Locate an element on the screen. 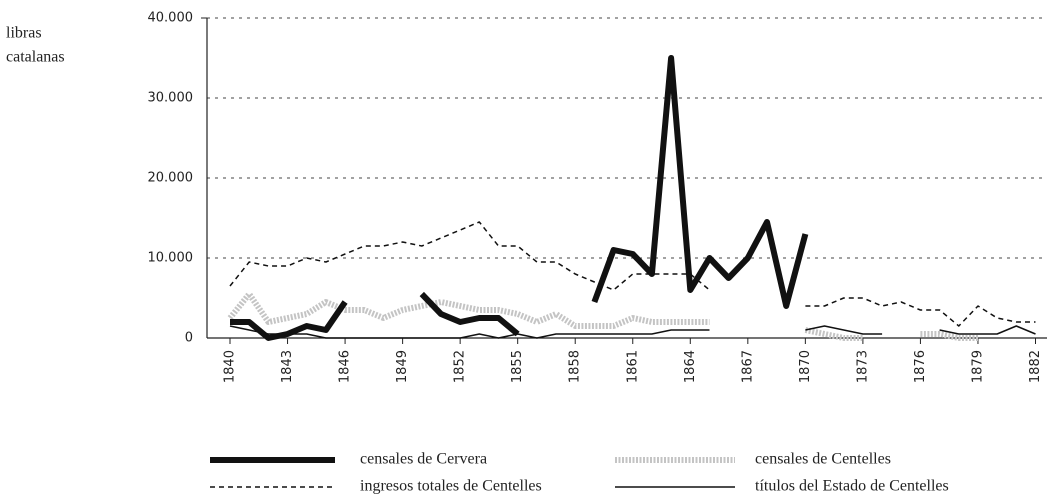  x-tick-label: 1843 is located at coordinates (287, 366).